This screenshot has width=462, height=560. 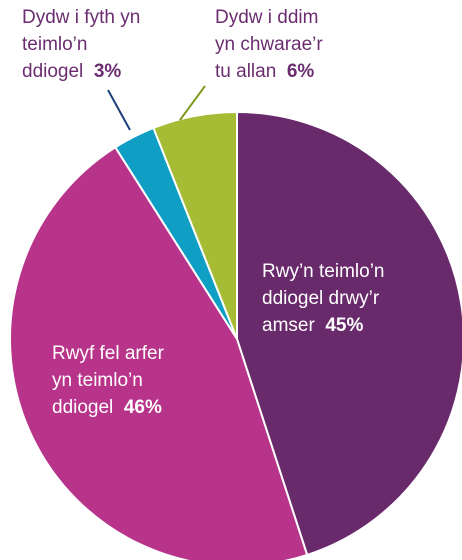 I want to click on category-label: Rwyf fel arfer yn teimlo’n ddiogel, so click(x=108, y=380).